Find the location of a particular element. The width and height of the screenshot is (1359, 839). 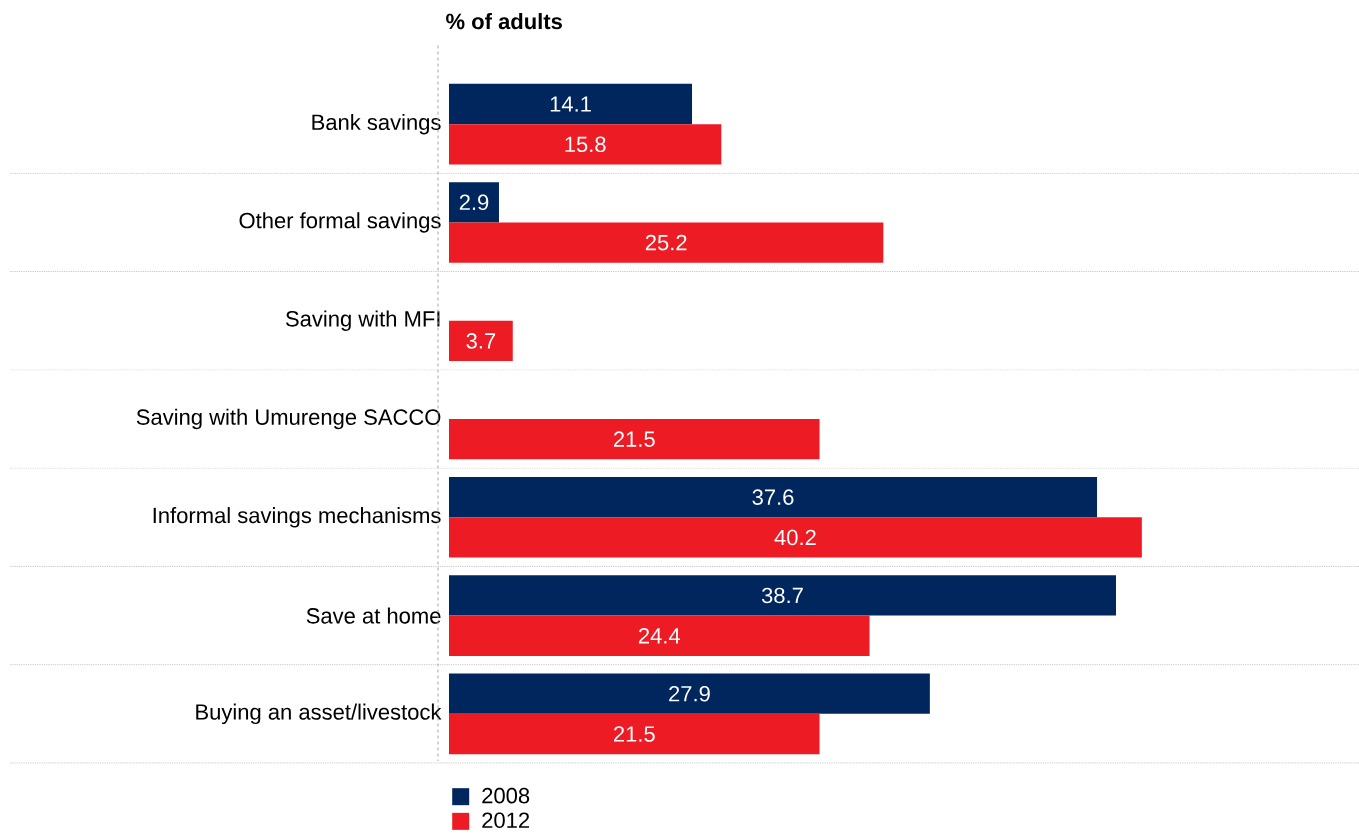

y-tick-label: Saving with MFI is located at coordinates (362, 320).